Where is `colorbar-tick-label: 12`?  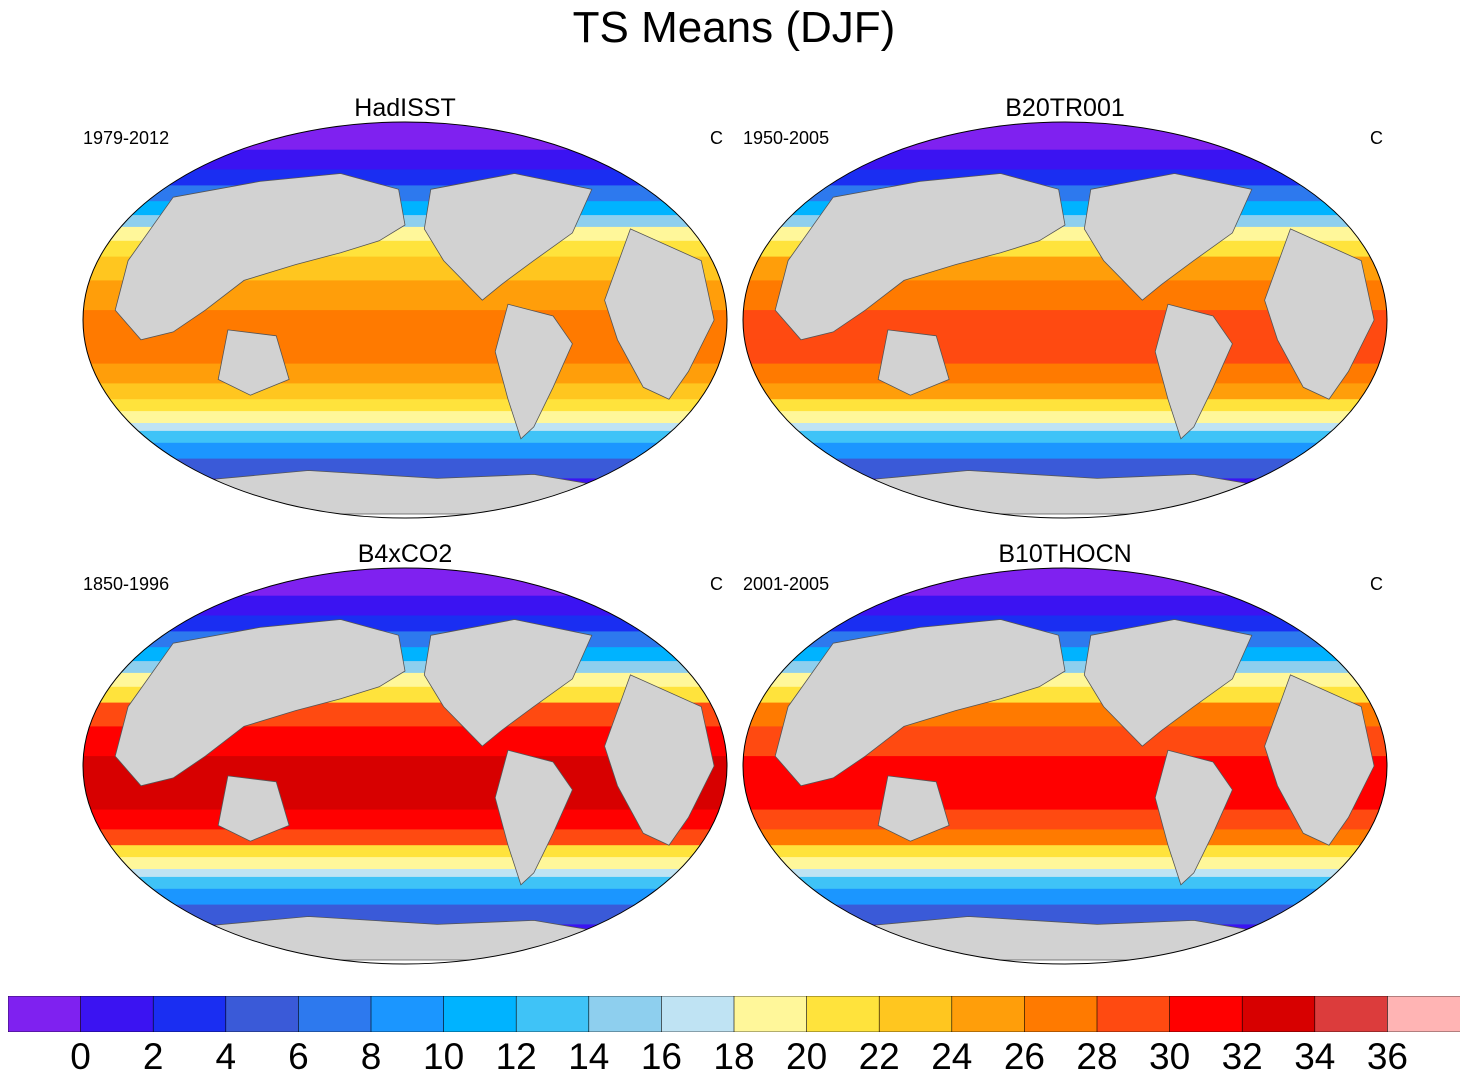
colorbar-tick-label: 12 is located at coordinates (516, 1056).